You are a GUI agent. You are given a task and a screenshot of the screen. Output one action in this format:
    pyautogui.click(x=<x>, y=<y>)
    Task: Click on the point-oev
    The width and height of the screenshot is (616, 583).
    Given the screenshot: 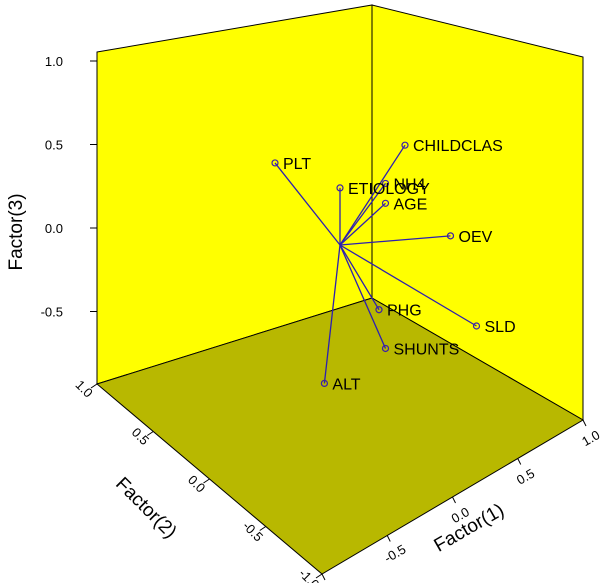 What is the action you would take?
    pyautogui.click(x=450, y=236)
    